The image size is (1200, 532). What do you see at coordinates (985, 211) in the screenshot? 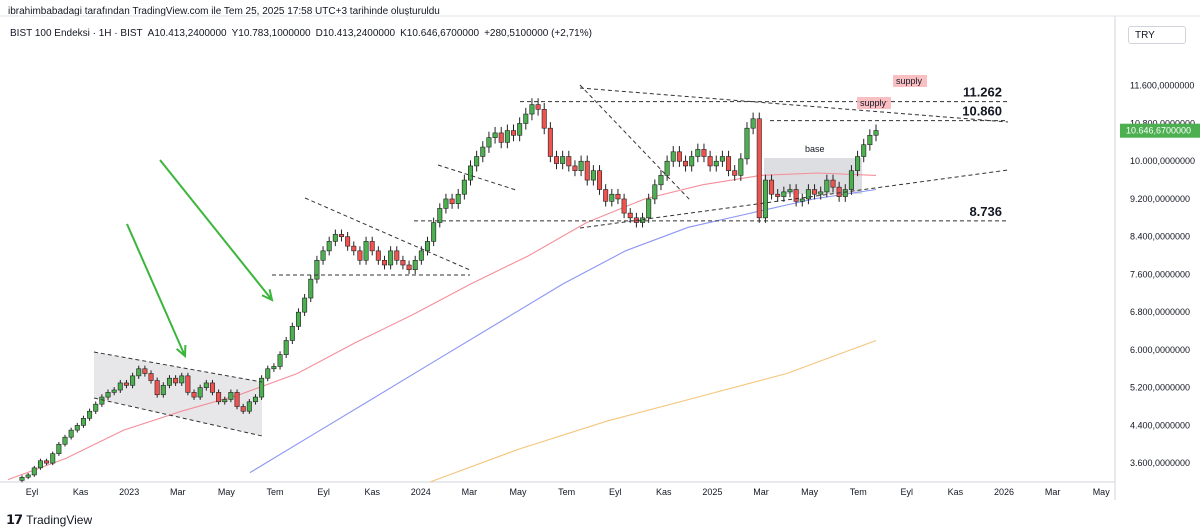
I see `level-label: 8.736` at bounding box center [985, 211].